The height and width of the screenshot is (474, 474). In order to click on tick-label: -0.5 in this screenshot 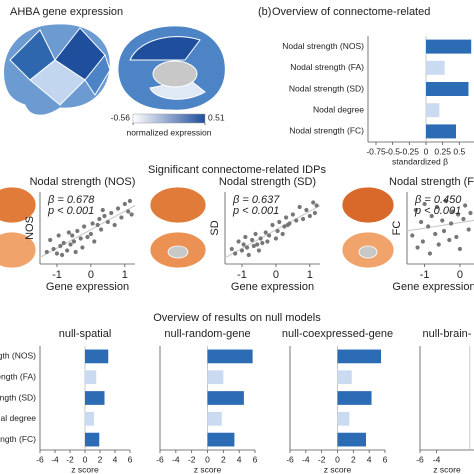, I will do `click(392, 151)`.